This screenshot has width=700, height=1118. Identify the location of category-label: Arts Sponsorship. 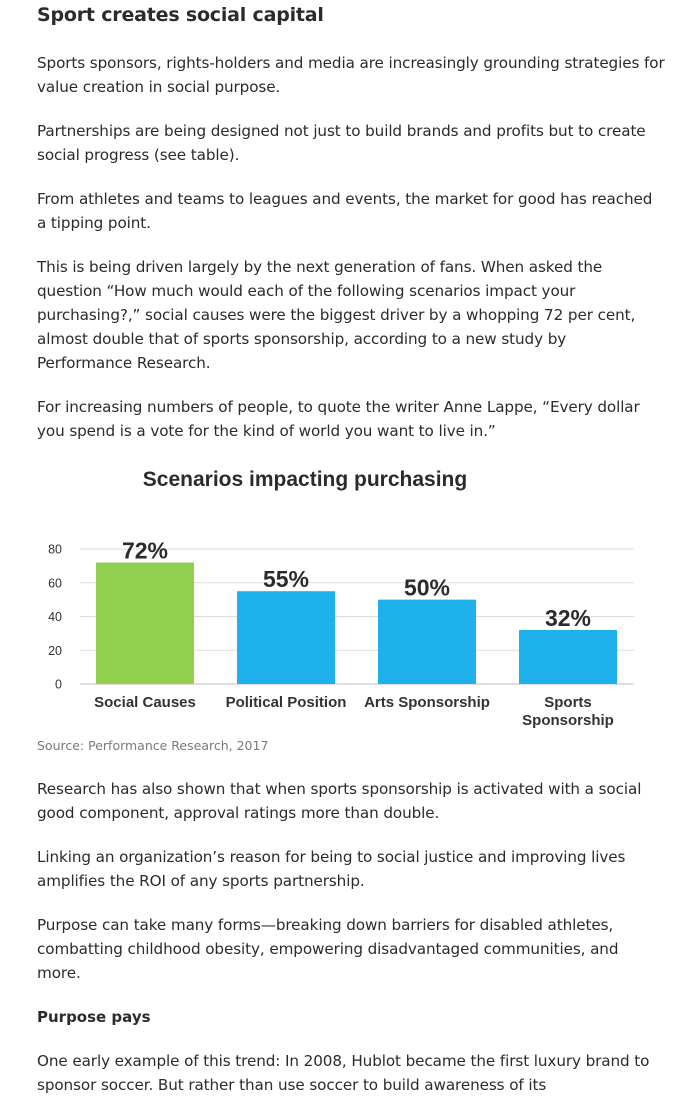
(427, 702).